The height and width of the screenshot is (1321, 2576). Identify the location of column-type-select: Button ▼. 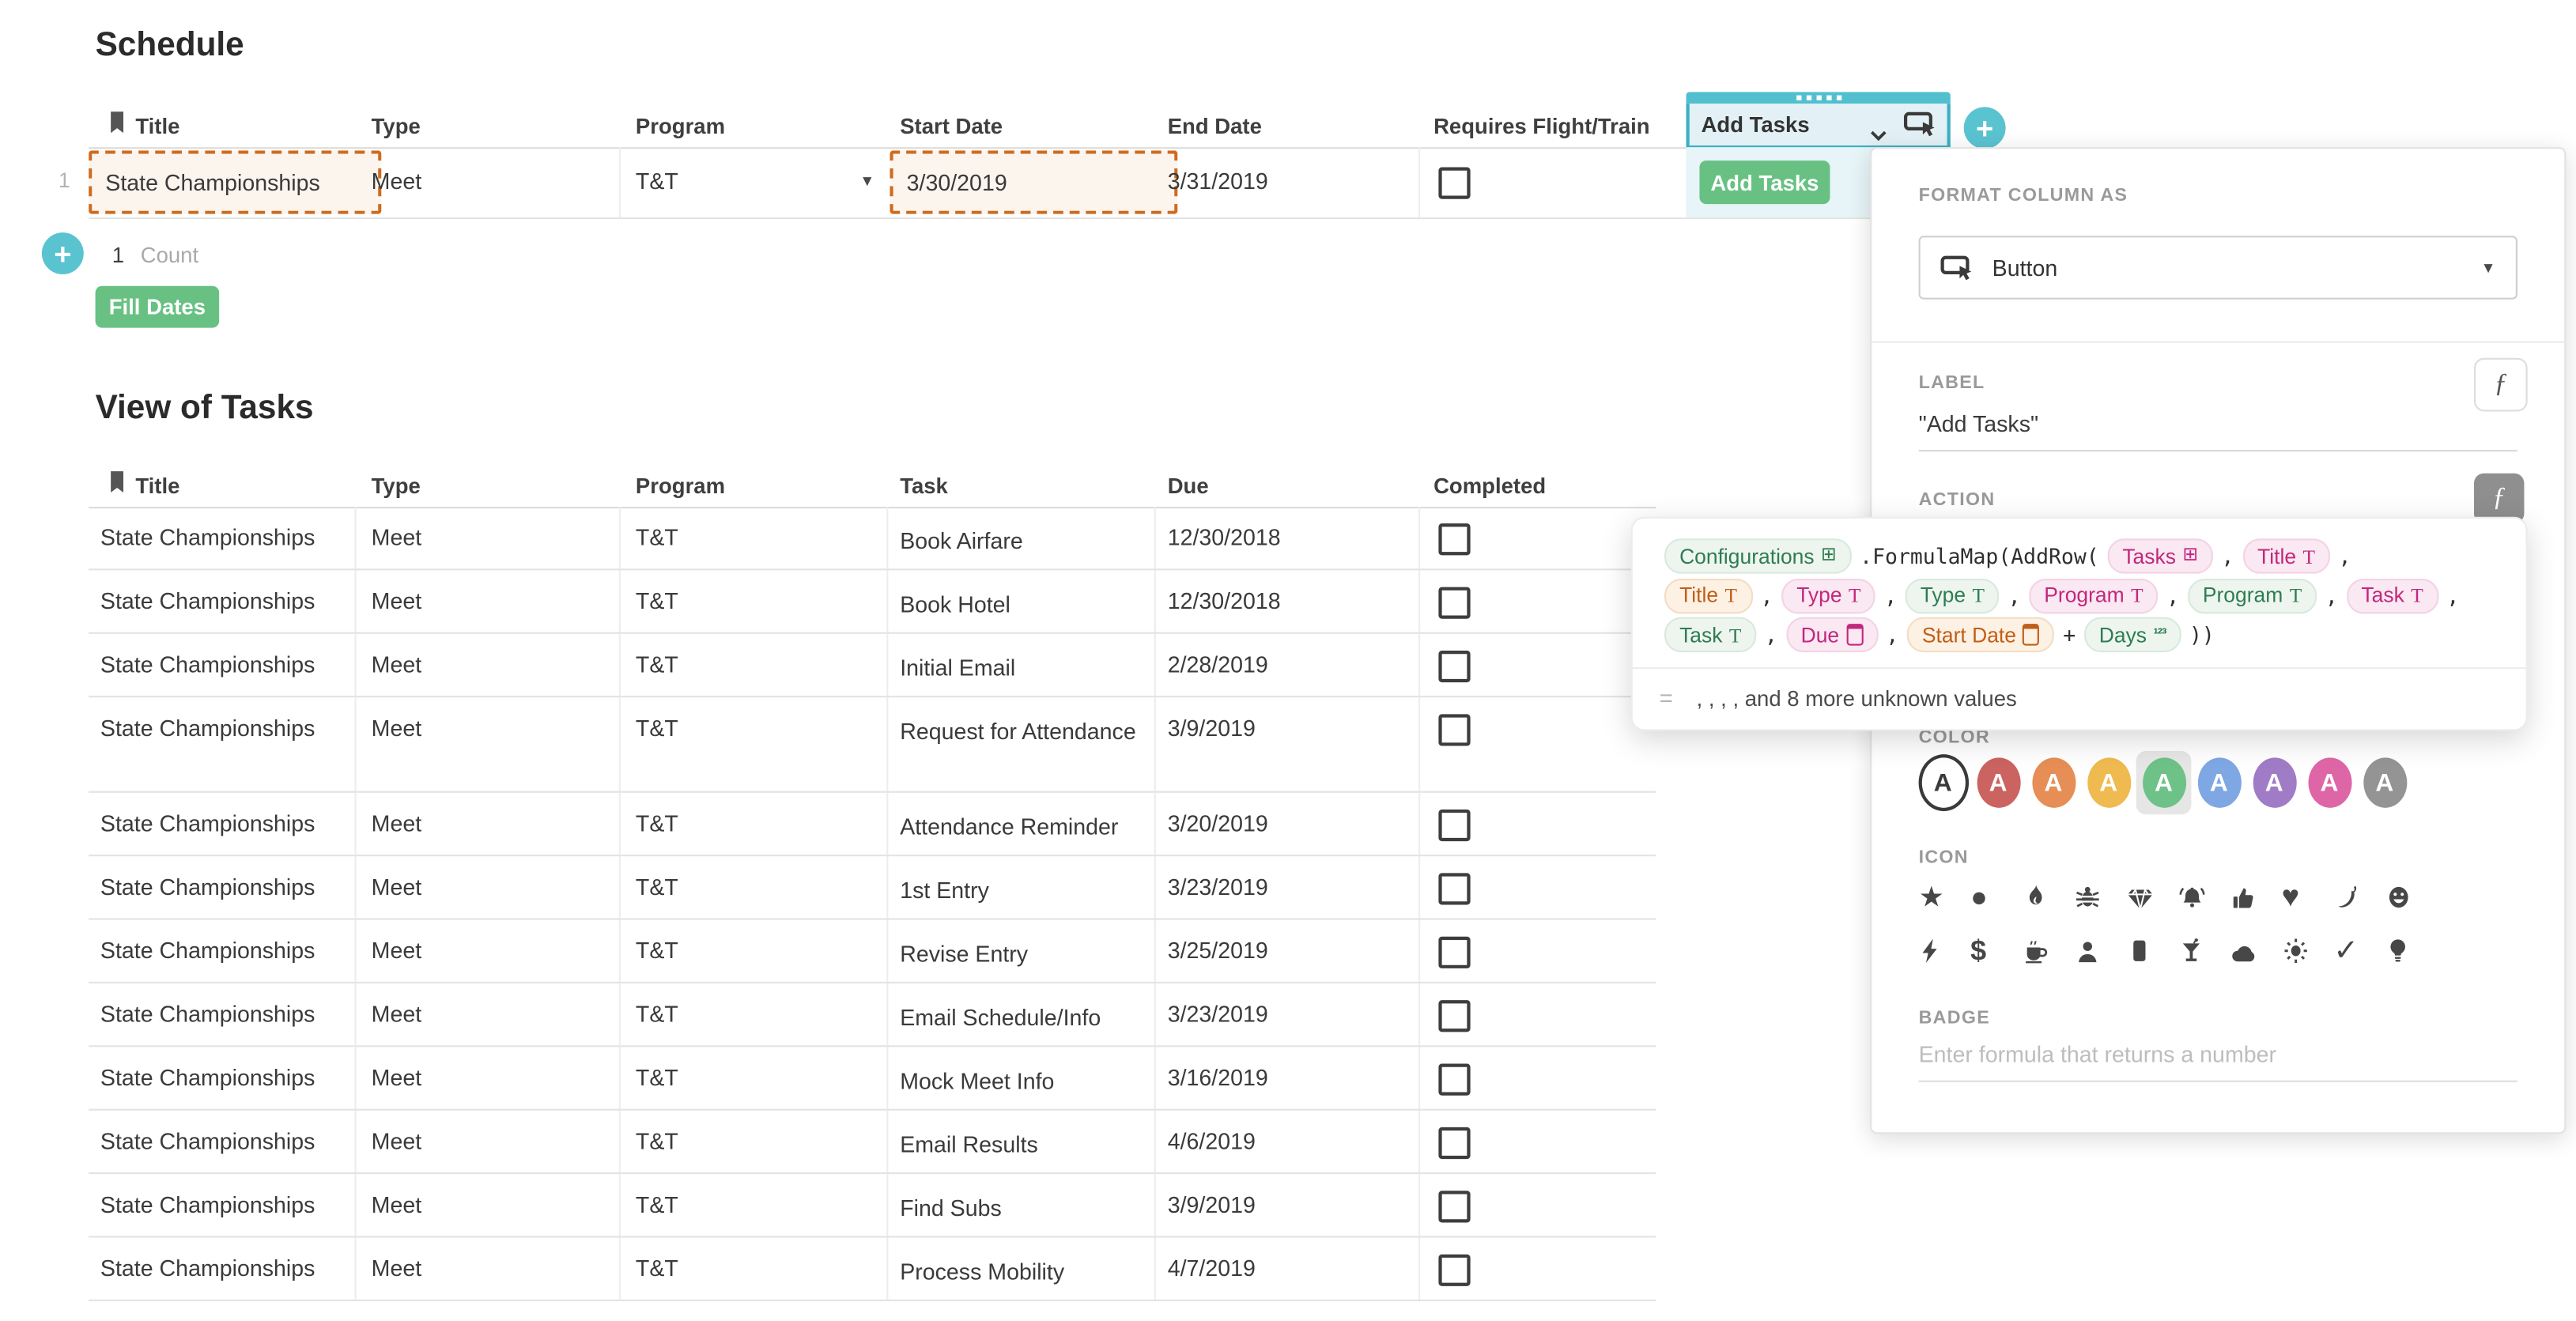
(2217, 268).